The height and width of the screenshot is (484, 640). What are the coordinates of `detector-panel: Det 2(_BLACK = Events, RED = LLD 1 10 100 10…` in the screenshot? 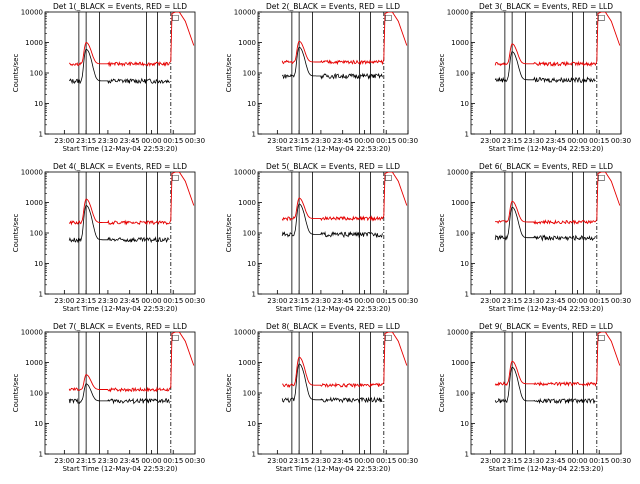 It's located at (321, 77).